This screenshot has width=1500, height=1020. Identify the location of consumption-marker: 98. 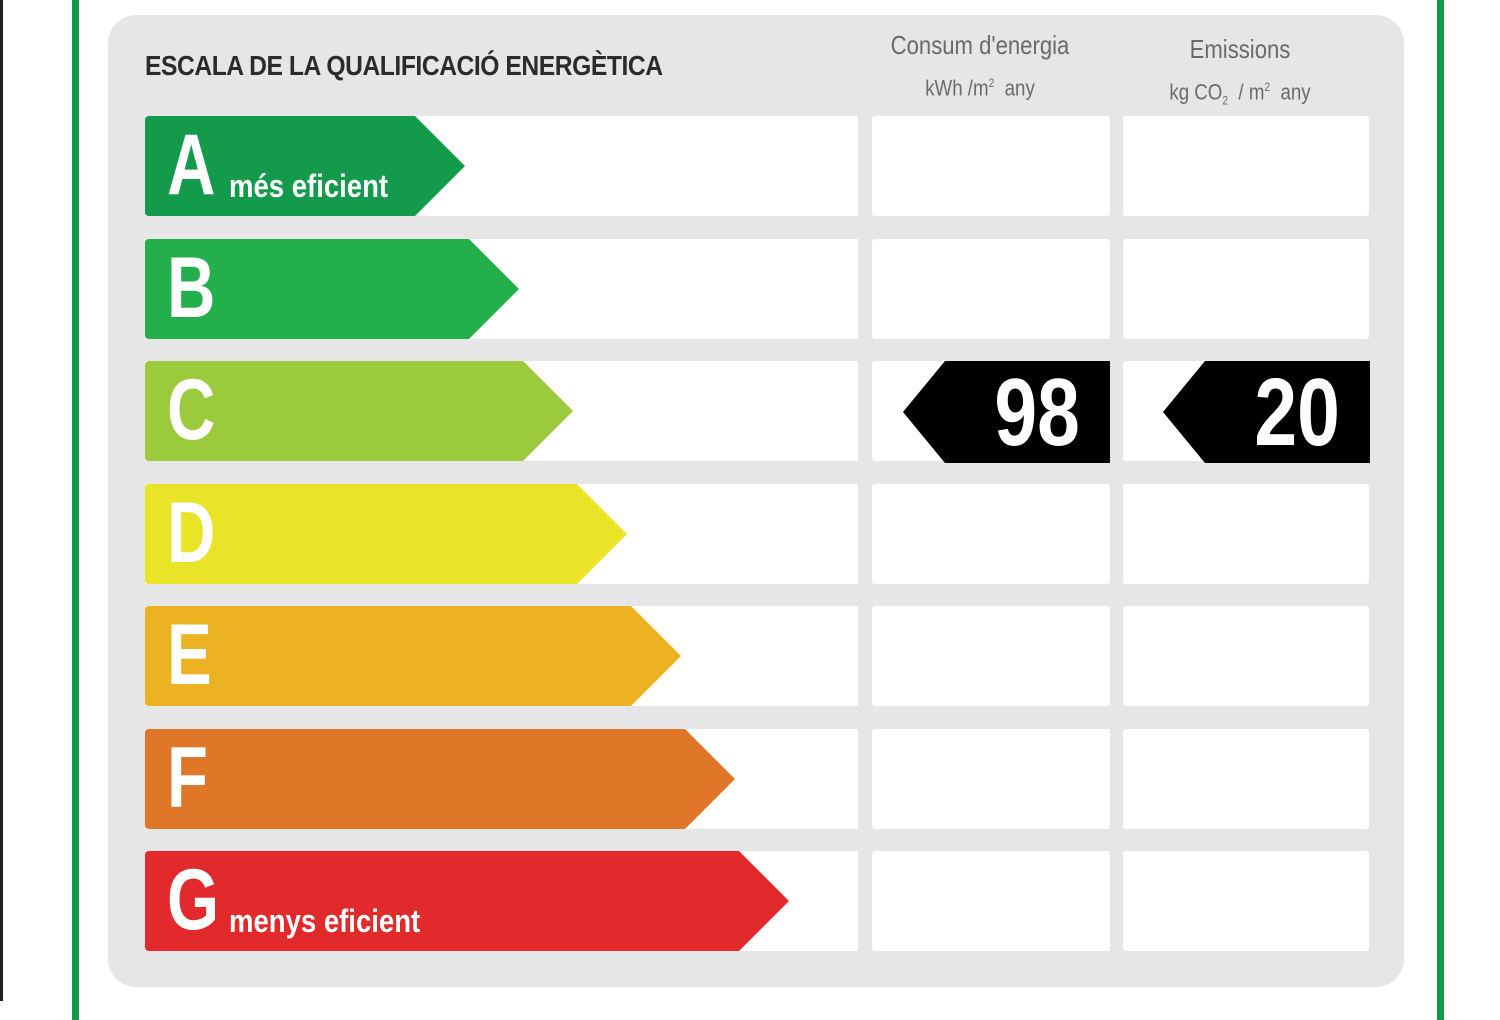
(1006, 412).